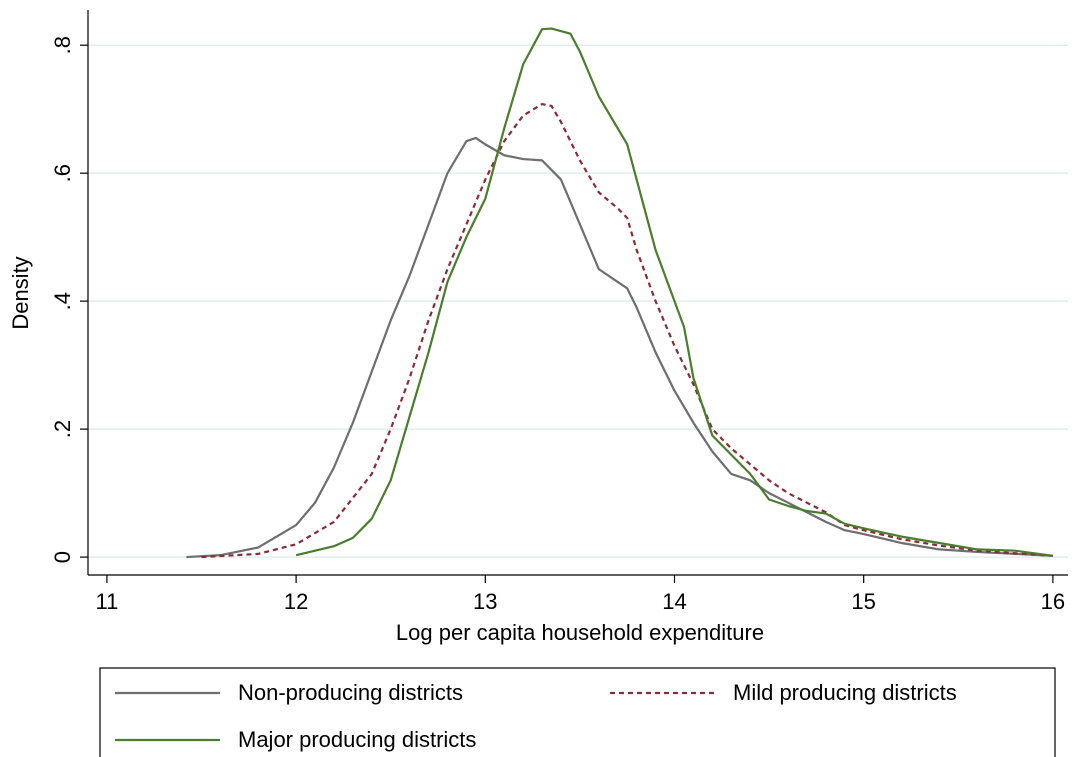 This screenshot has height=757, width=1075. What do you see at coordinates (62, 173) in the screenshot?
I see `y-tick-label: .6` at bounding box center [62, 173].